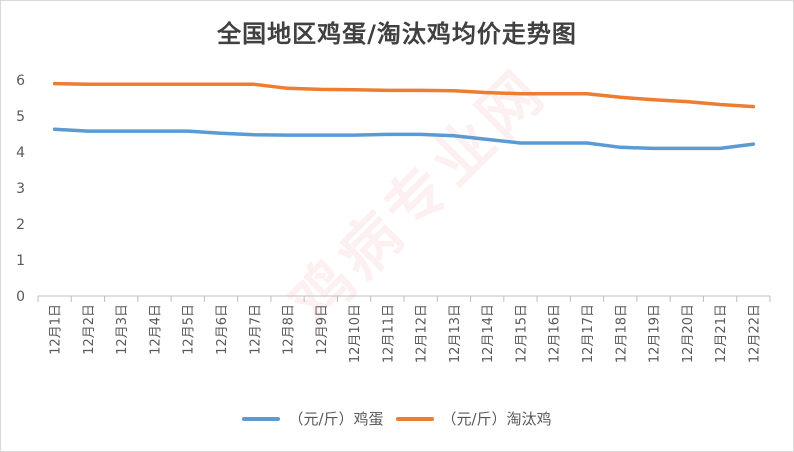 This screenshot has height=452, width=794. Describe the element at coordinates (414, 418) in the screenshot. I see `legend-swatch-hen` at that location.